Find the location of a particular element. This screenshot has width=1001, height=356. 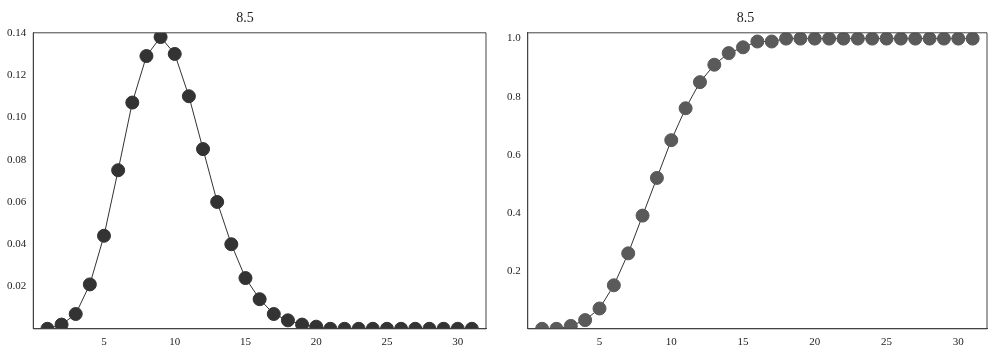

y-tick-label: 0.08 is located at coordinates (17, 158).